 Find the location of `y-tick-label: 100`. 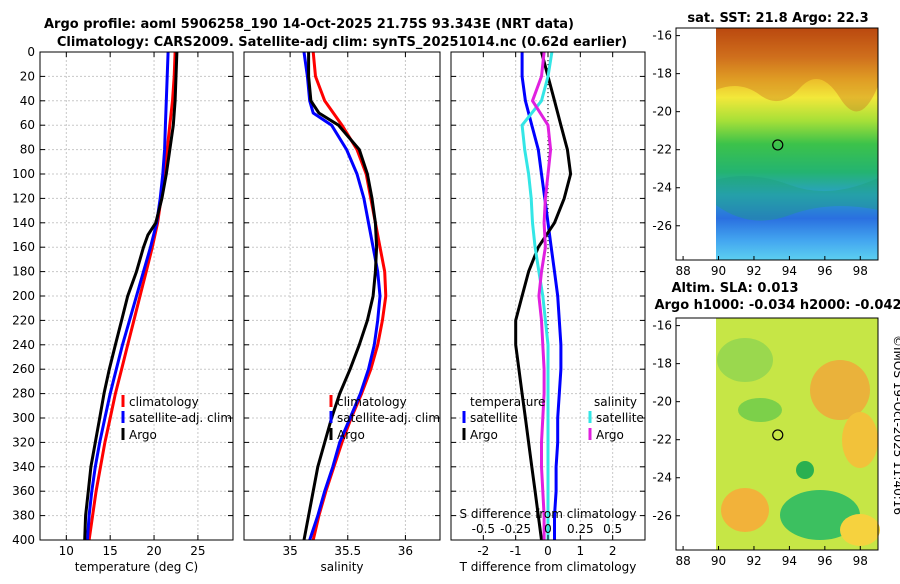

y-tick-label: 100 is located at coordinates (23, 174).